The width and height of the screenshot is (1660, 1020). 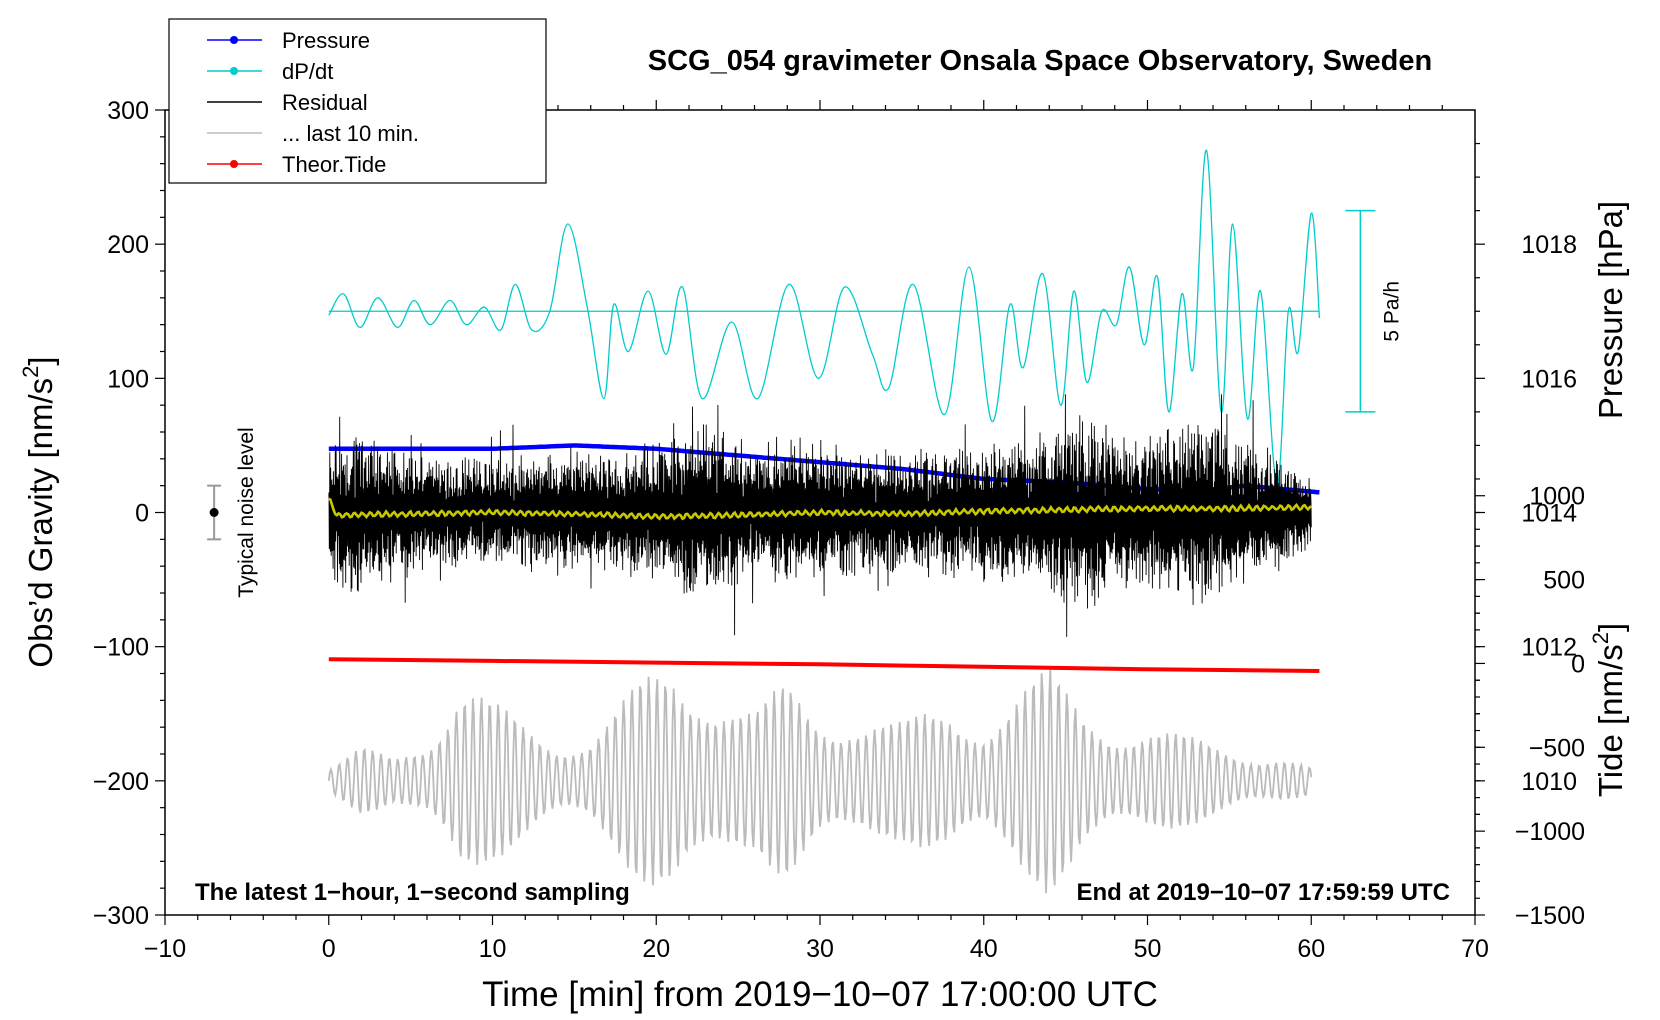 What do you see at coordinates (1610, 720) in the screenshot?
I see `y-axis-title-tide-main: Tide [nm/s` at bounding box center [1610, 720].